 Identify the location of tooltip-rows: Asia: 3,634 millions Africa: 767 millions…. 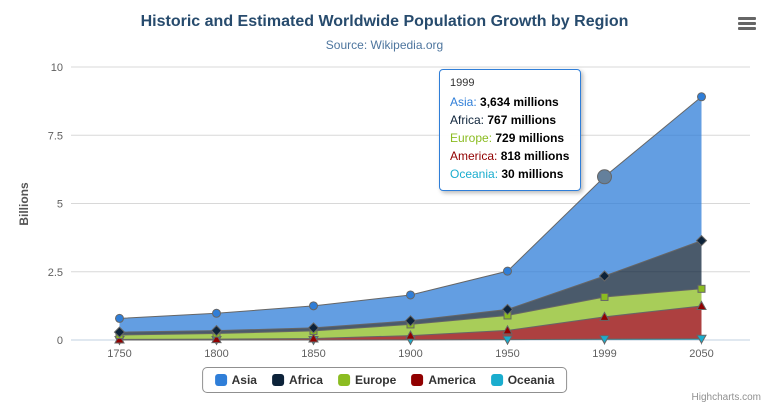
(510, 138).